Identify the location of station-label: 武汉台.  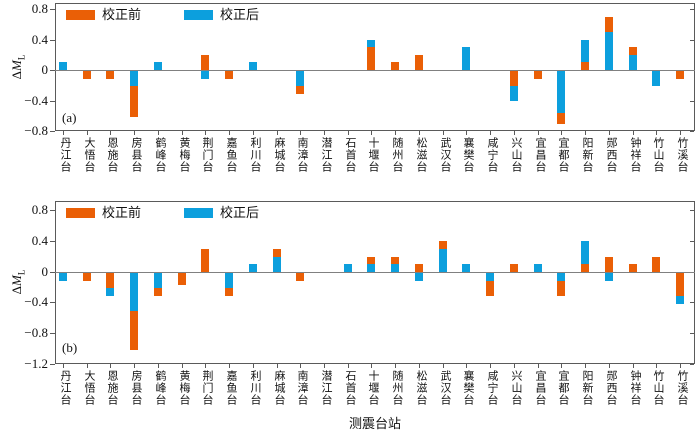
(445, 388).